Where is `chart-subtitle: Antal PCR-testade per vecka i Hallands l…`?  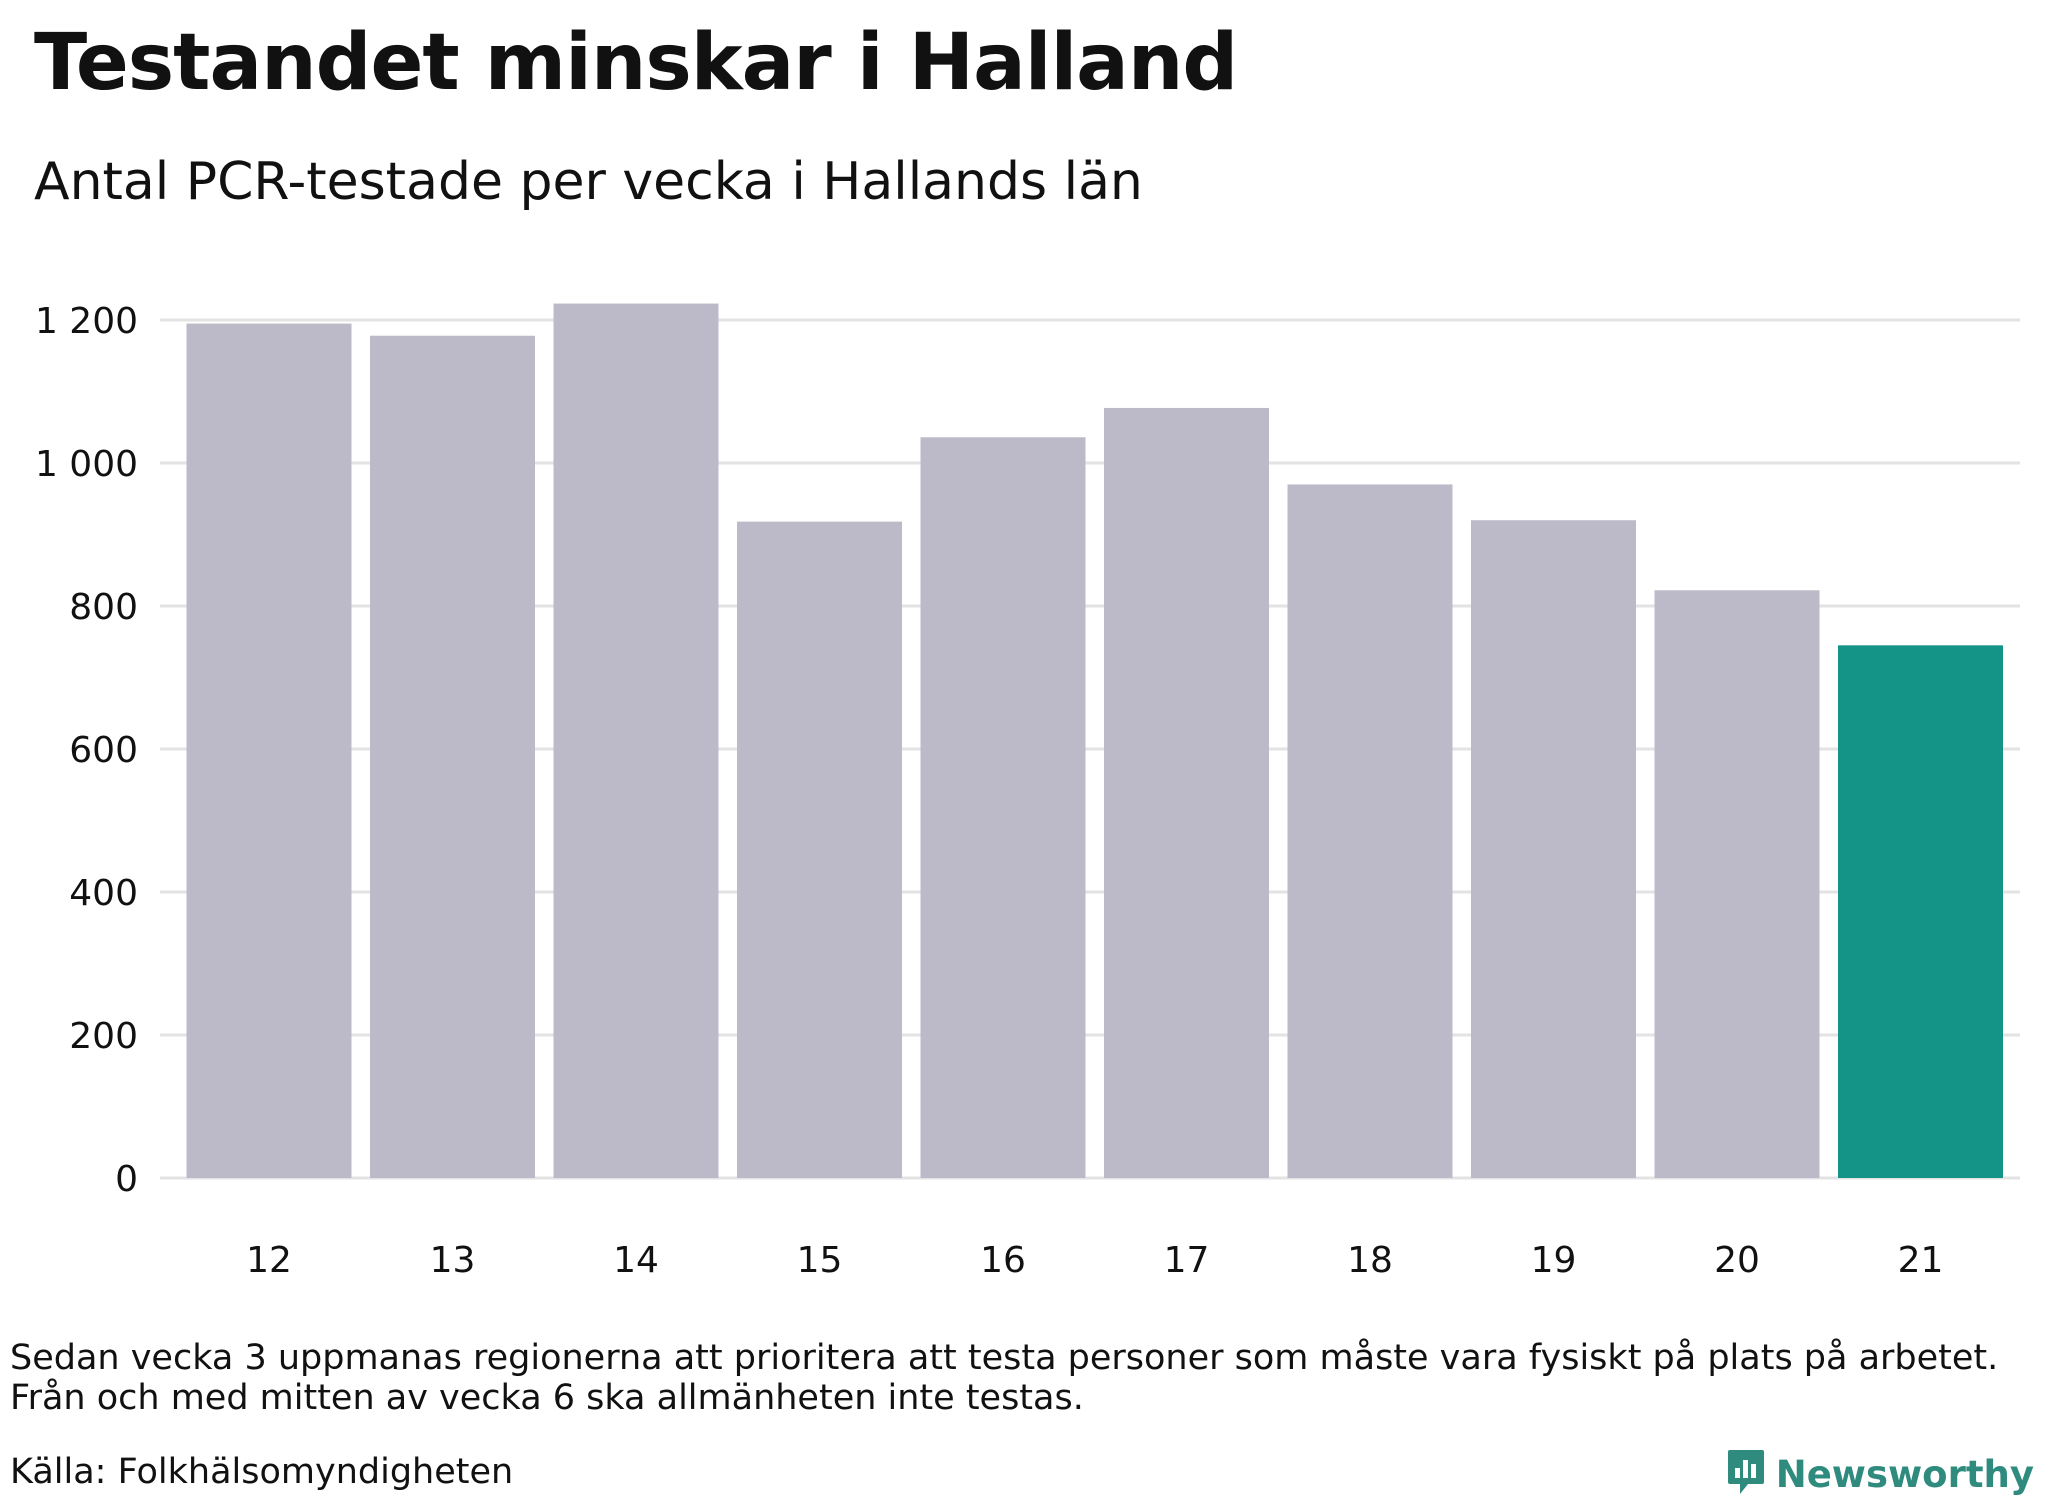
chart-subtitle: Antal PCR-testade per vecka i Hallands l… is located at coordinates (588, 182).